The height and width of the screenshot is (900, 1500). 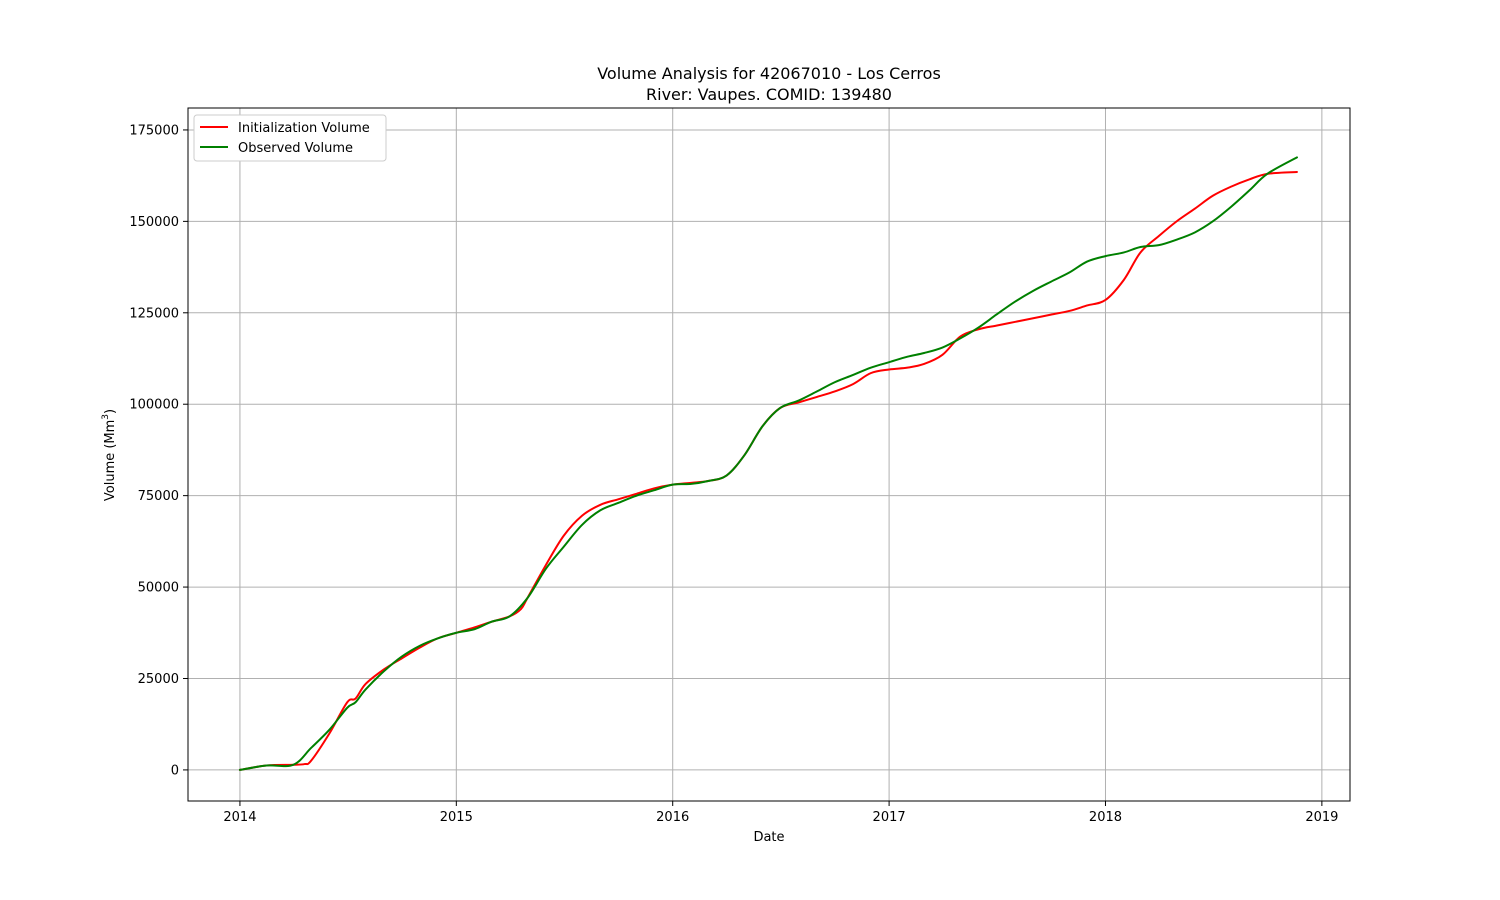 What do you see at coordinates (106, 417) in the screenshot?
I see `y-axis-label-superscript: 3` at bounding box center [106, 417].